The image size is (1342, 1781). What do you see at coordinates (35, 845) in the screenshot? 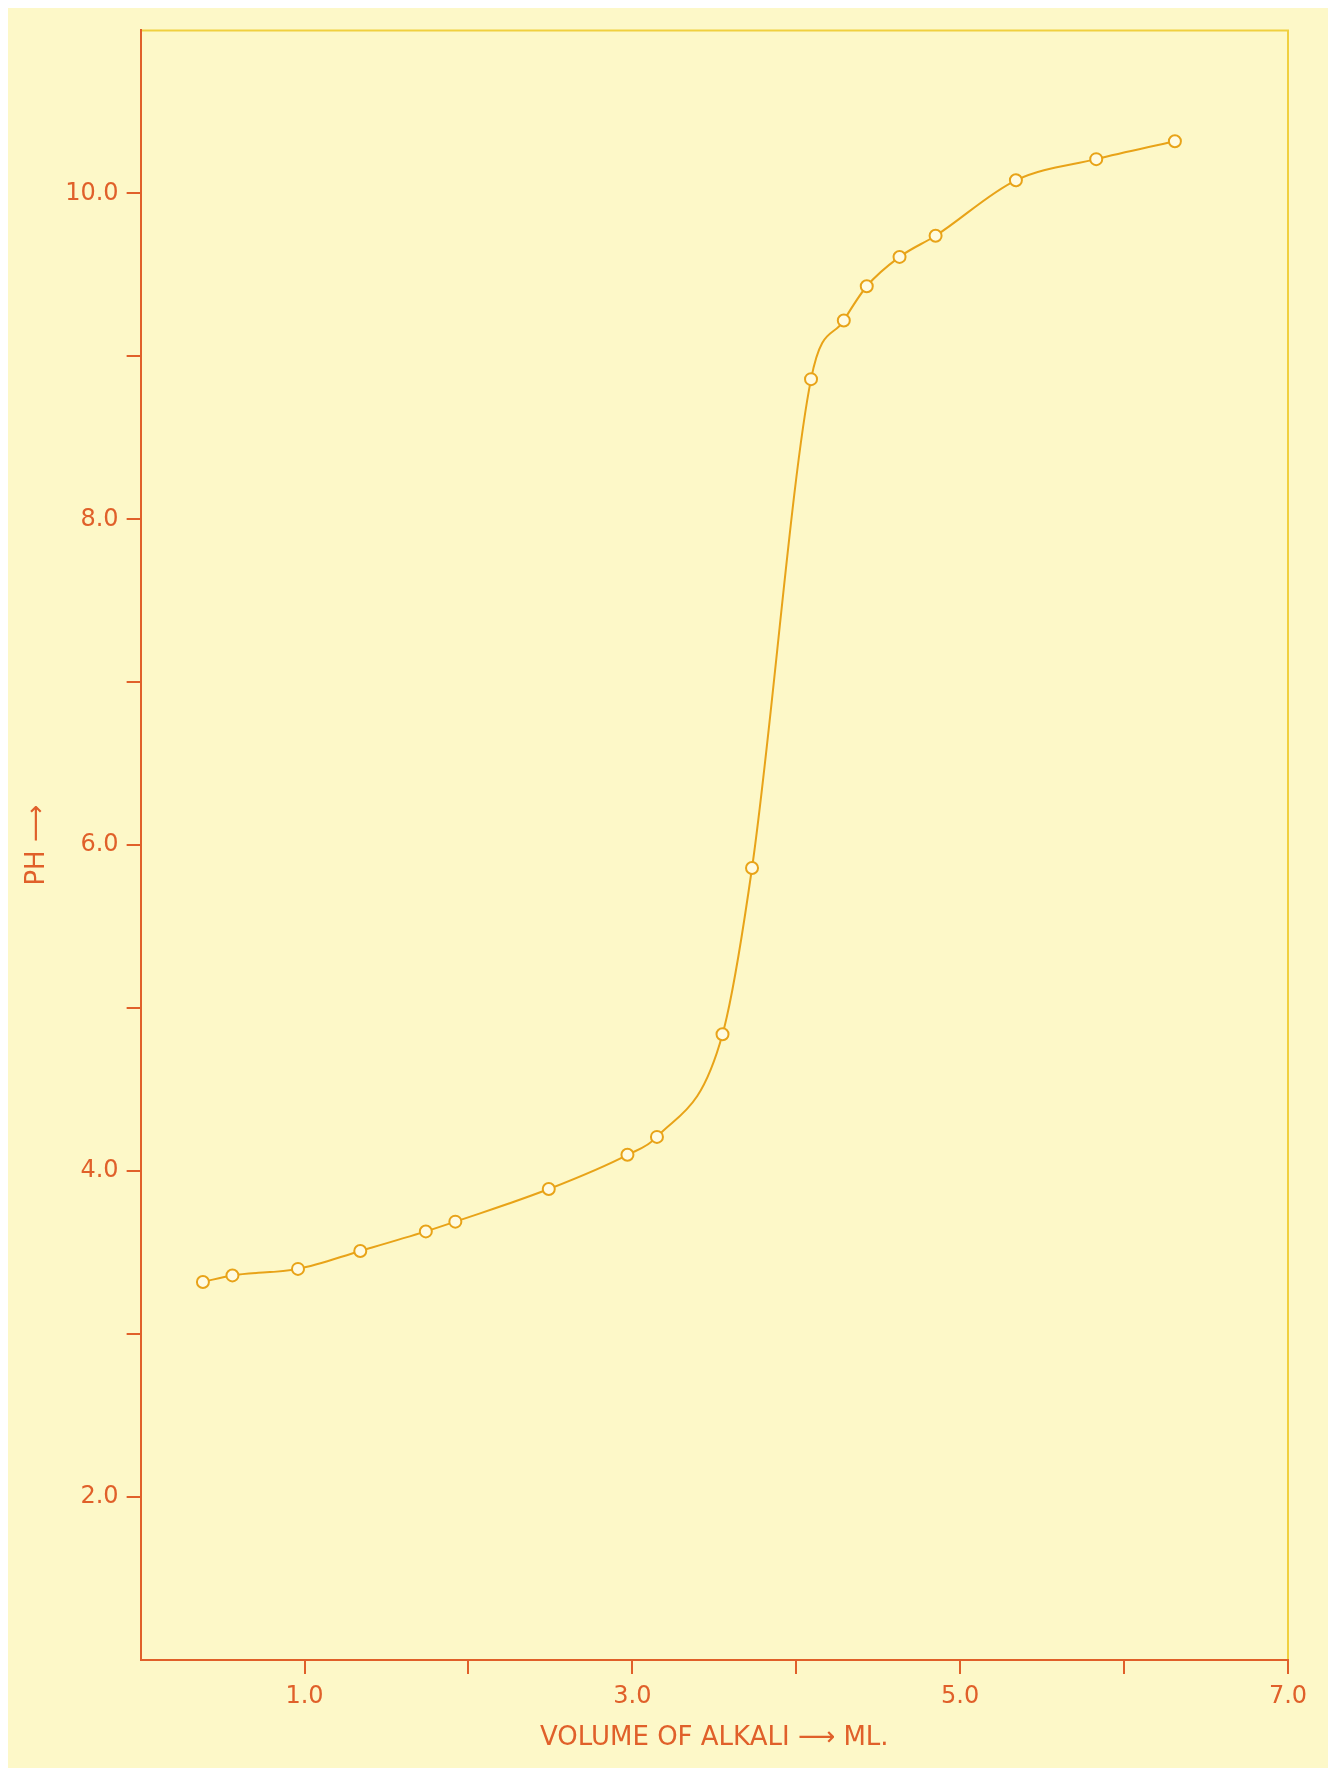
I see `y-axis-title: PH ⟶` at bounding box center [35, 845].